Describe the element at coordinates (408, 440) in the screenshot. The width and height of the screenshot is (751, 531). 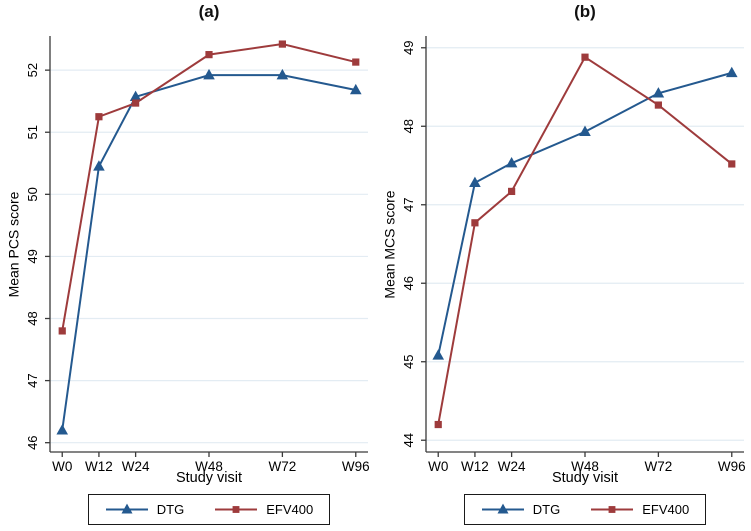
I see `y-tick-label: 44` at that location.